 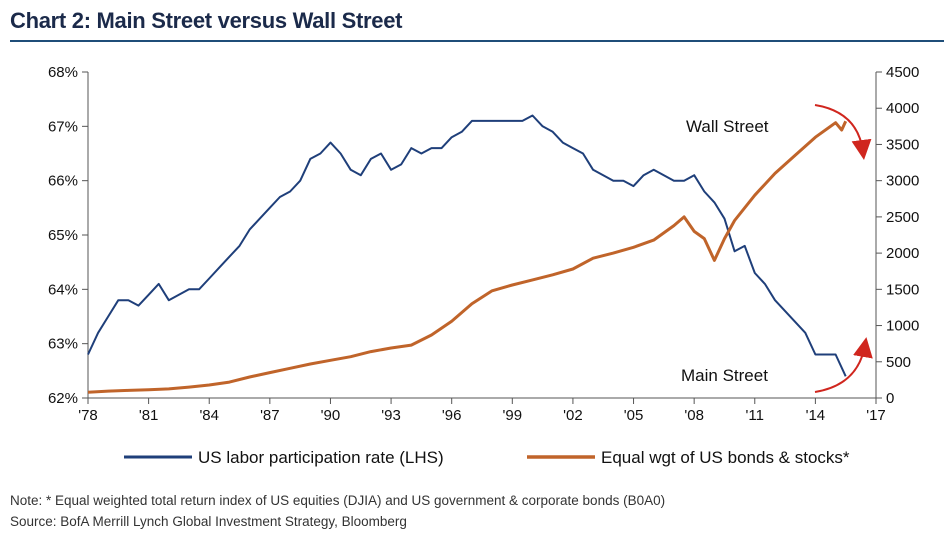 I want to click on annotation-main-street: Main Street, so click(x=724, y=375).